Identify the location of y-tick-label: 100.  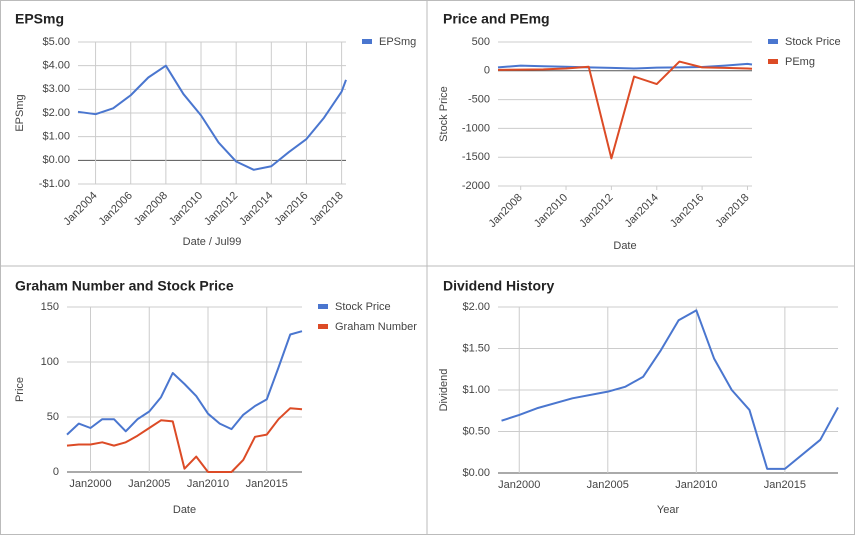
(50, 362).